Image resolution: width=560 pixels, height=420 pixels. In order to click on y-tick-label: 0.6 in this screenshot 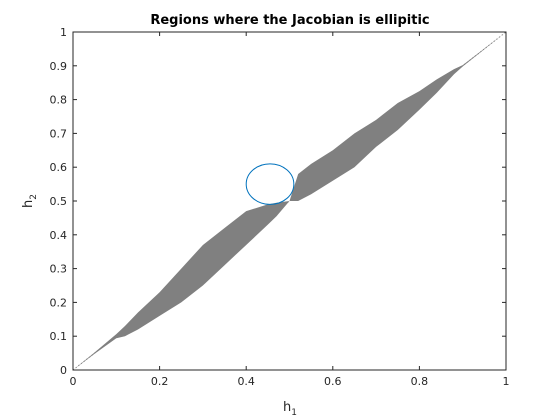, I will do `click(59, 167)`.